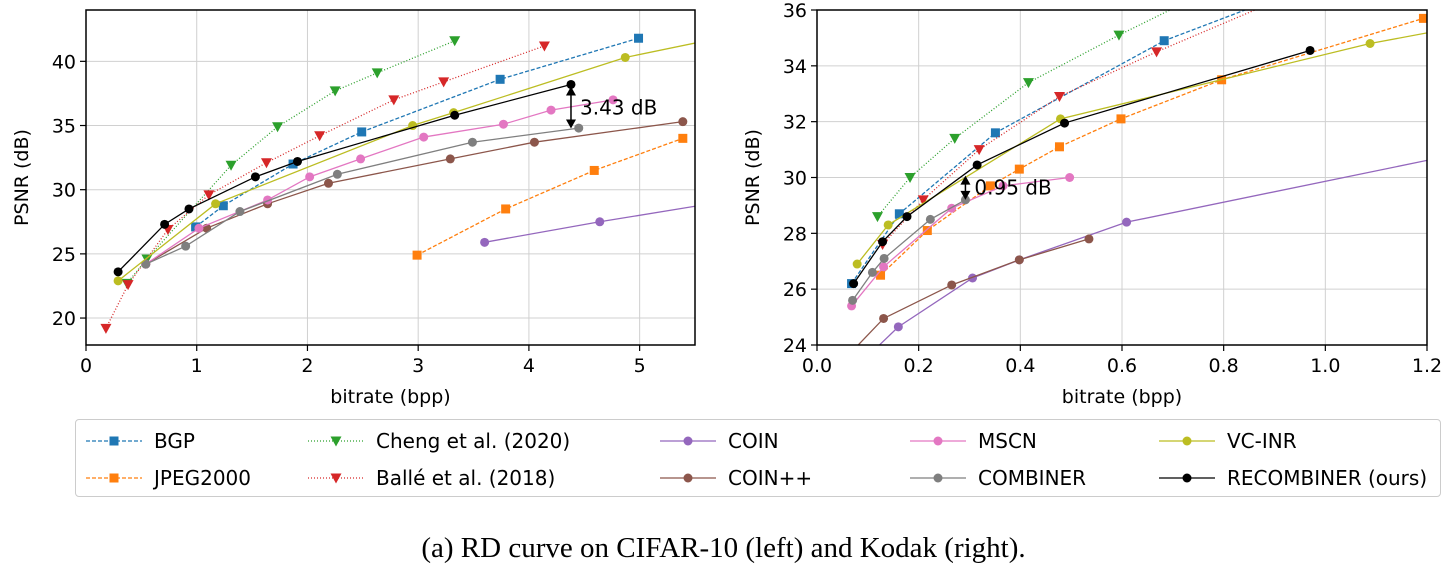 This screenshot has width=1447, height=583. What do you see at coordinates (307, 366) in the screenshot?
I see `x-tick-label: 2` at bounding box center [307, 366].